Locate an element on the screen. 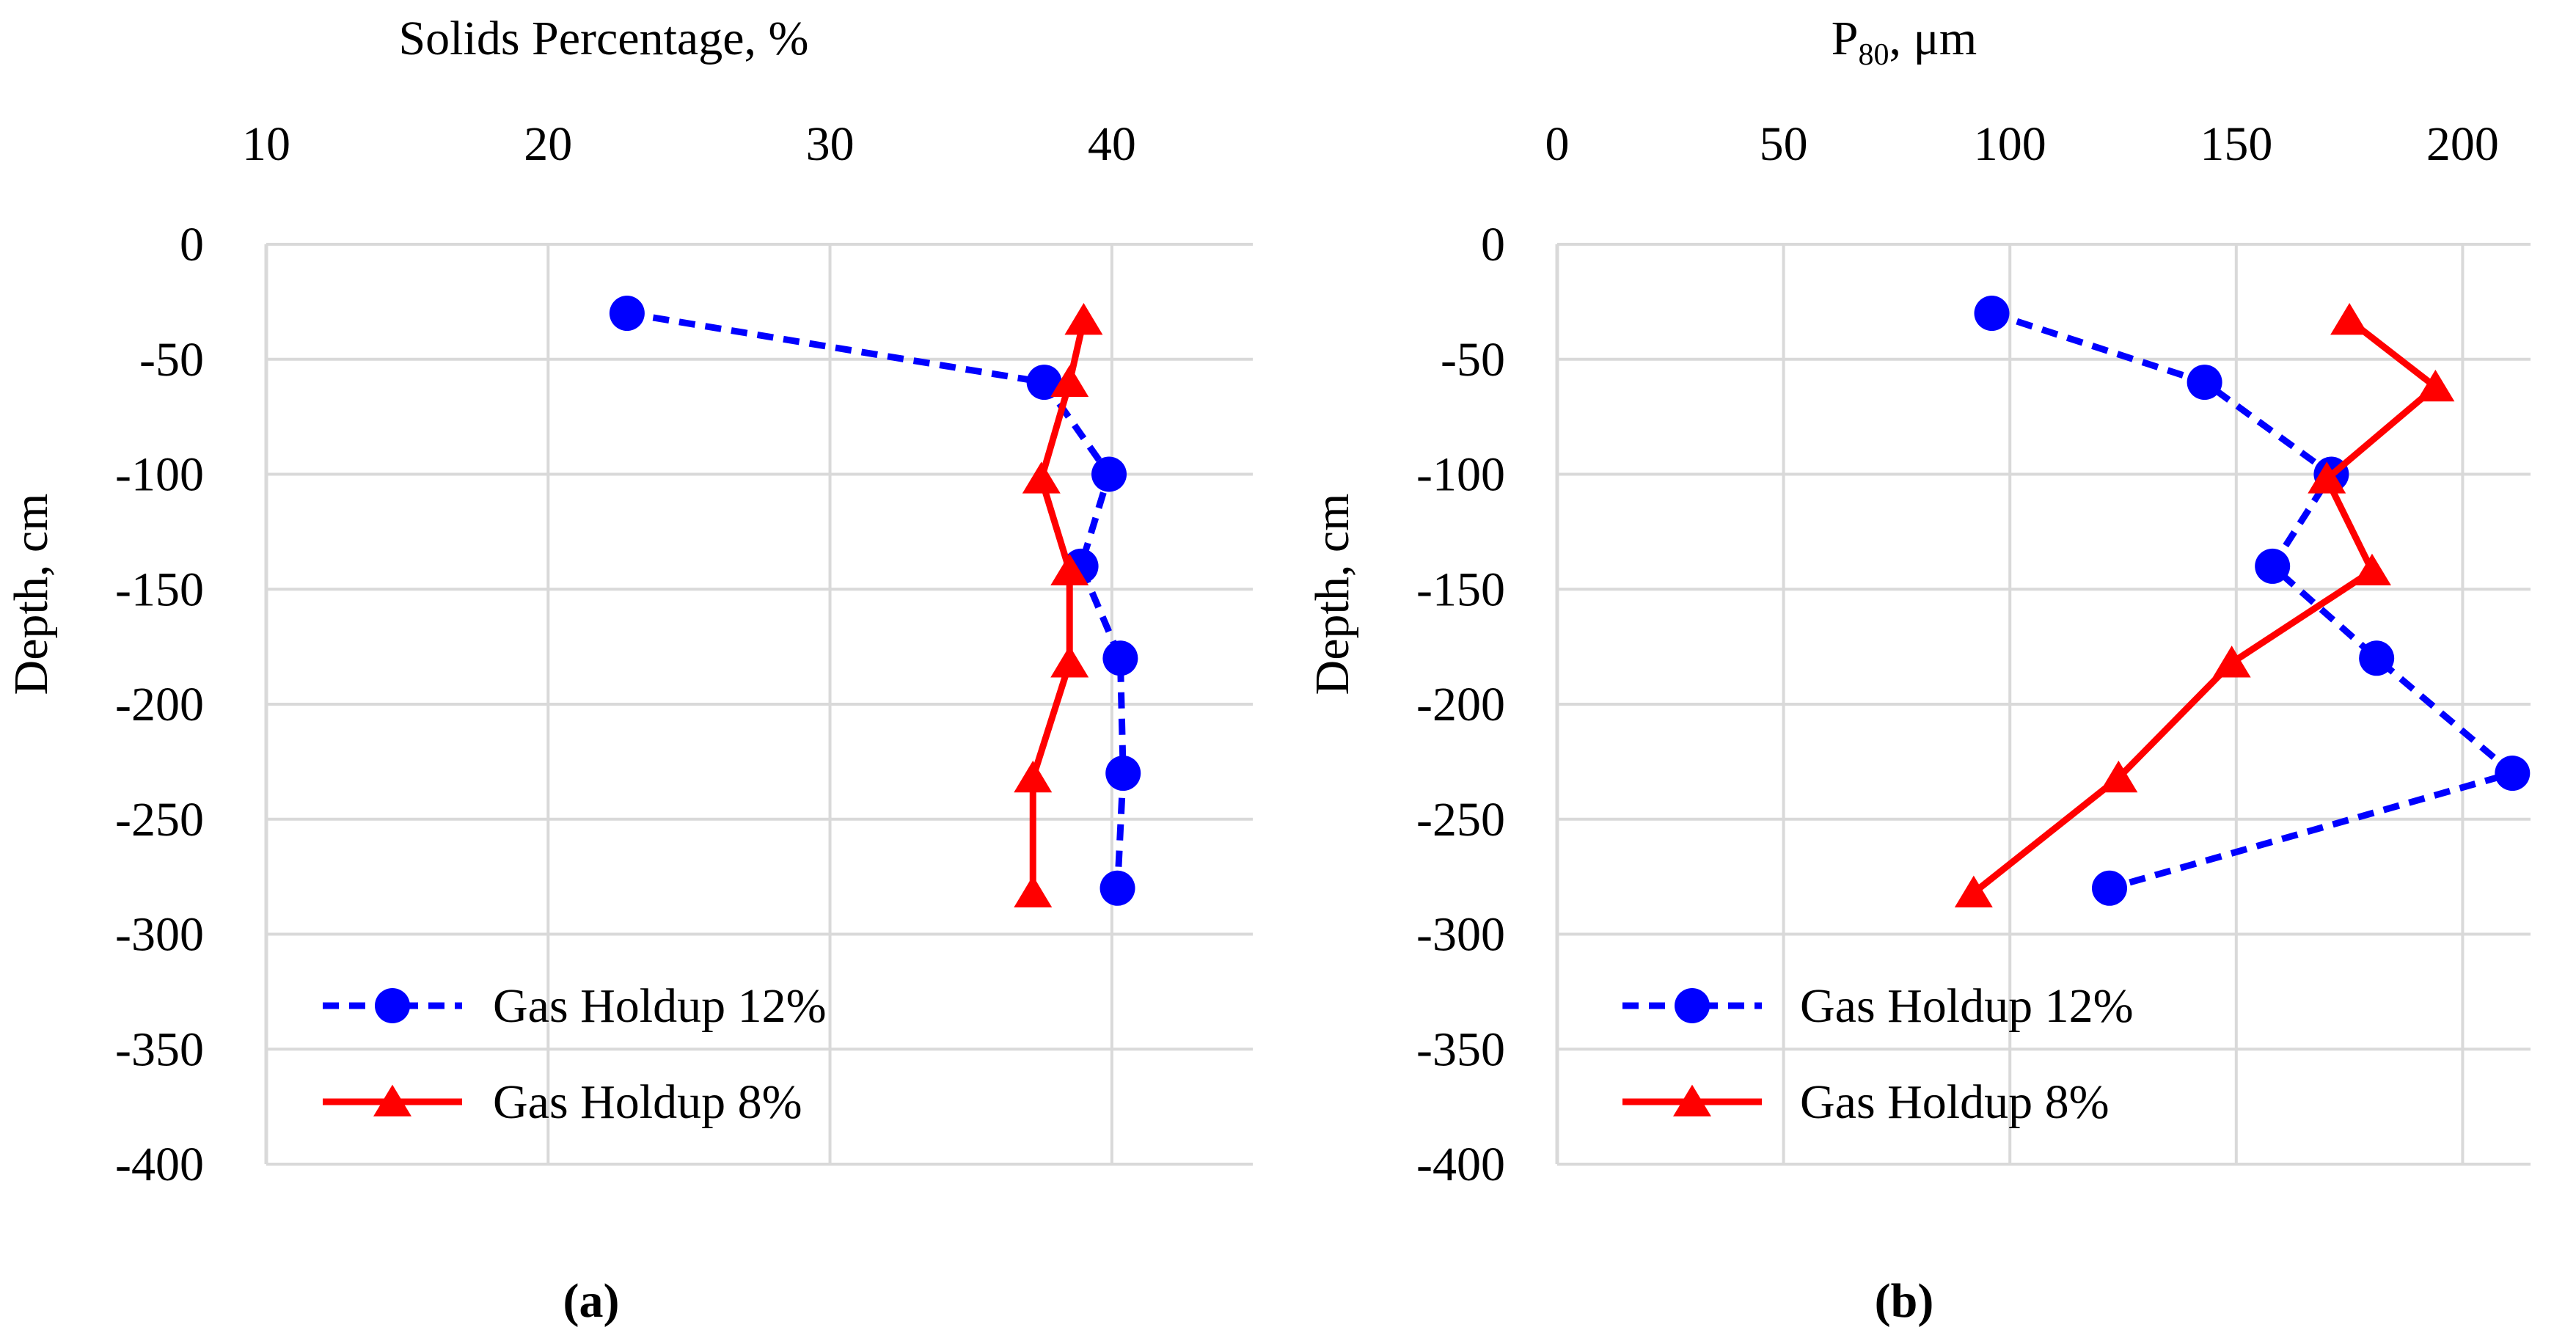  panel-b-x-axis-title: P80, μm is located at coordinates (1905, 42).